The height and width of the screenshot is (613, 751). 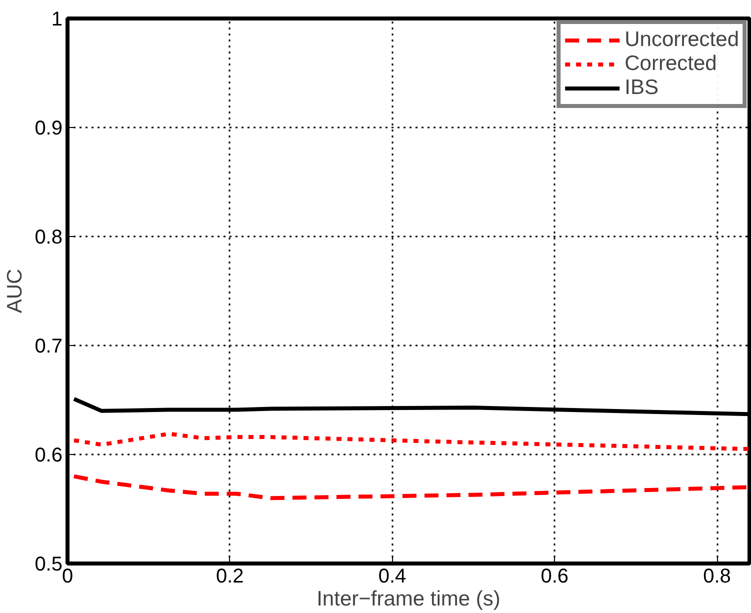 What do you see at coordinates (15, 291) in the screenshot?
I see `y-axis-title: AUC` at bounding box center [15, 291].